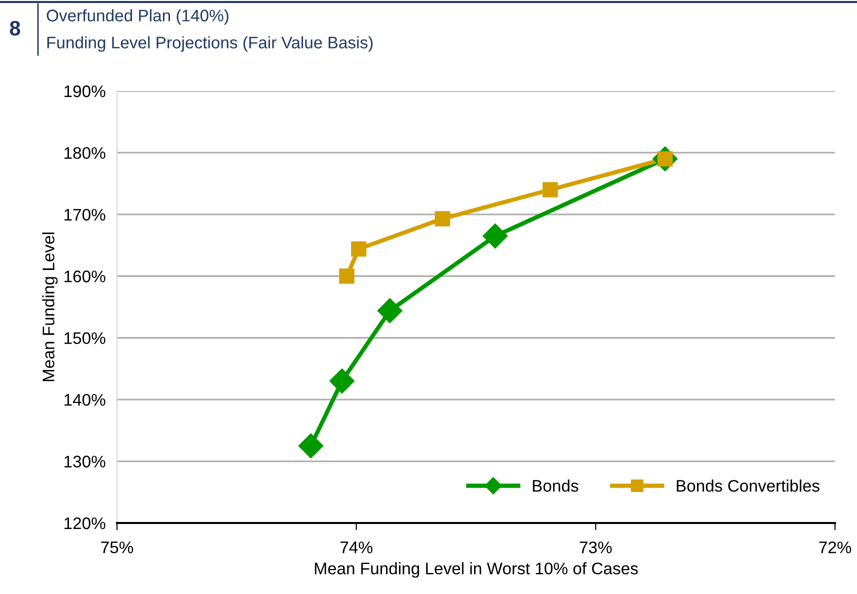 This screenshot has width=857, height=594. I want to click on y-tick-label: 130%, so click(85, 462).